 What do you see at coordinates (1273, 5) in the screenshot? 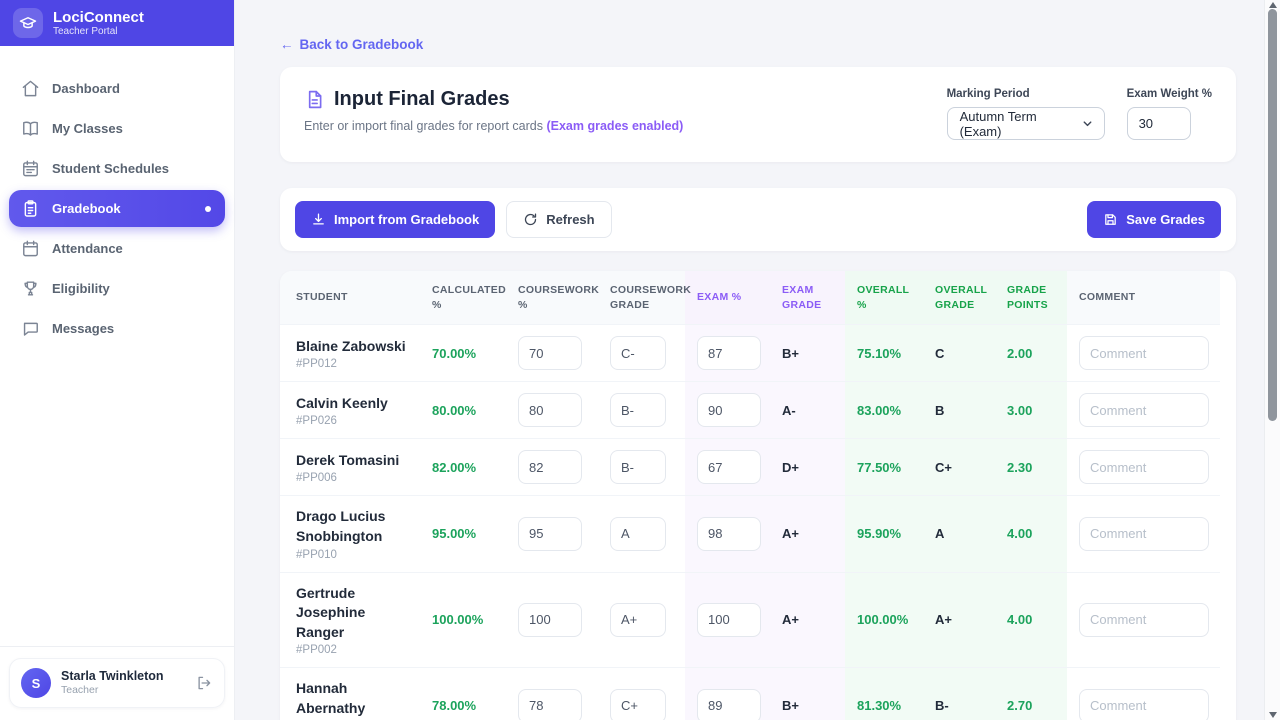
I see `scrollbar-up-arrow` at bounding box center [1273, 5].